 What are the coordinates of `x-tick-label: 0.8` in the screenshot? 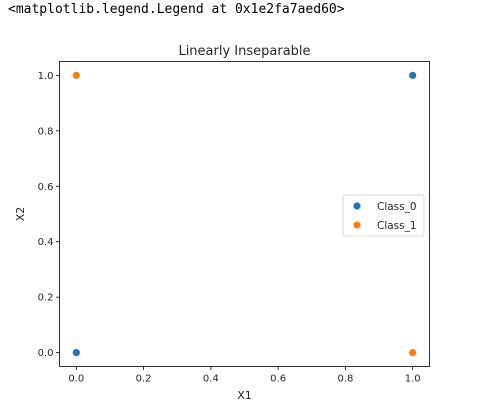 It's located at (345, 379).